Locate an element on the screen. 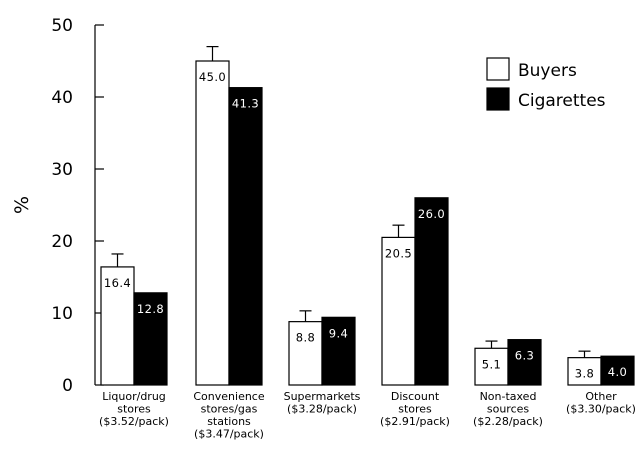  category-label-3-line-2: ($2.91/pack) is located at coordinates (415, 421).